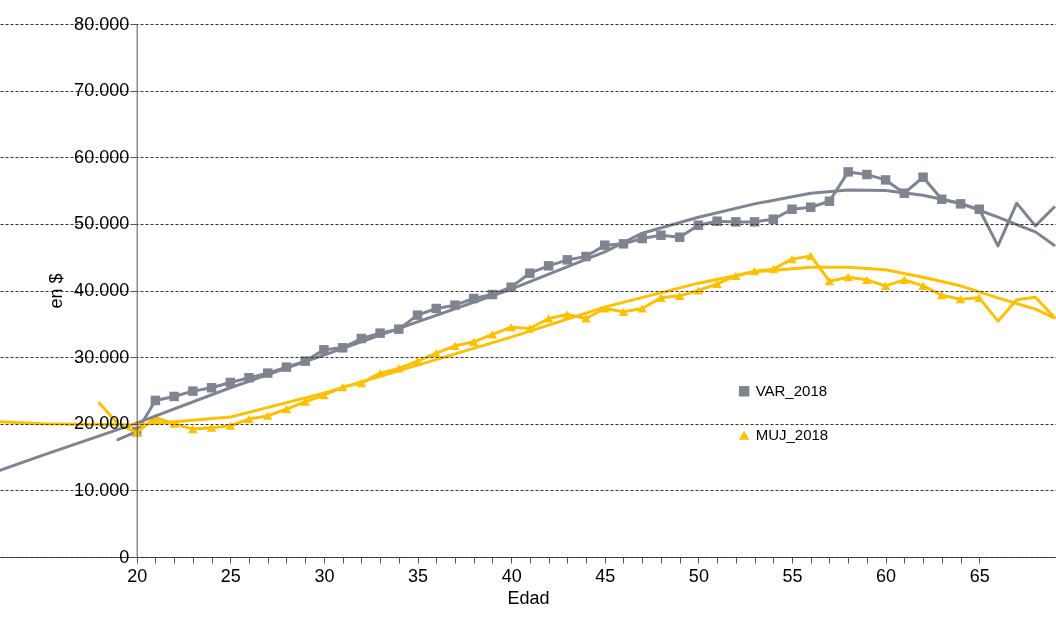 This screenshot has height=626, width=1056. I want to click on x-tick-label: 60, so click(886, 575).